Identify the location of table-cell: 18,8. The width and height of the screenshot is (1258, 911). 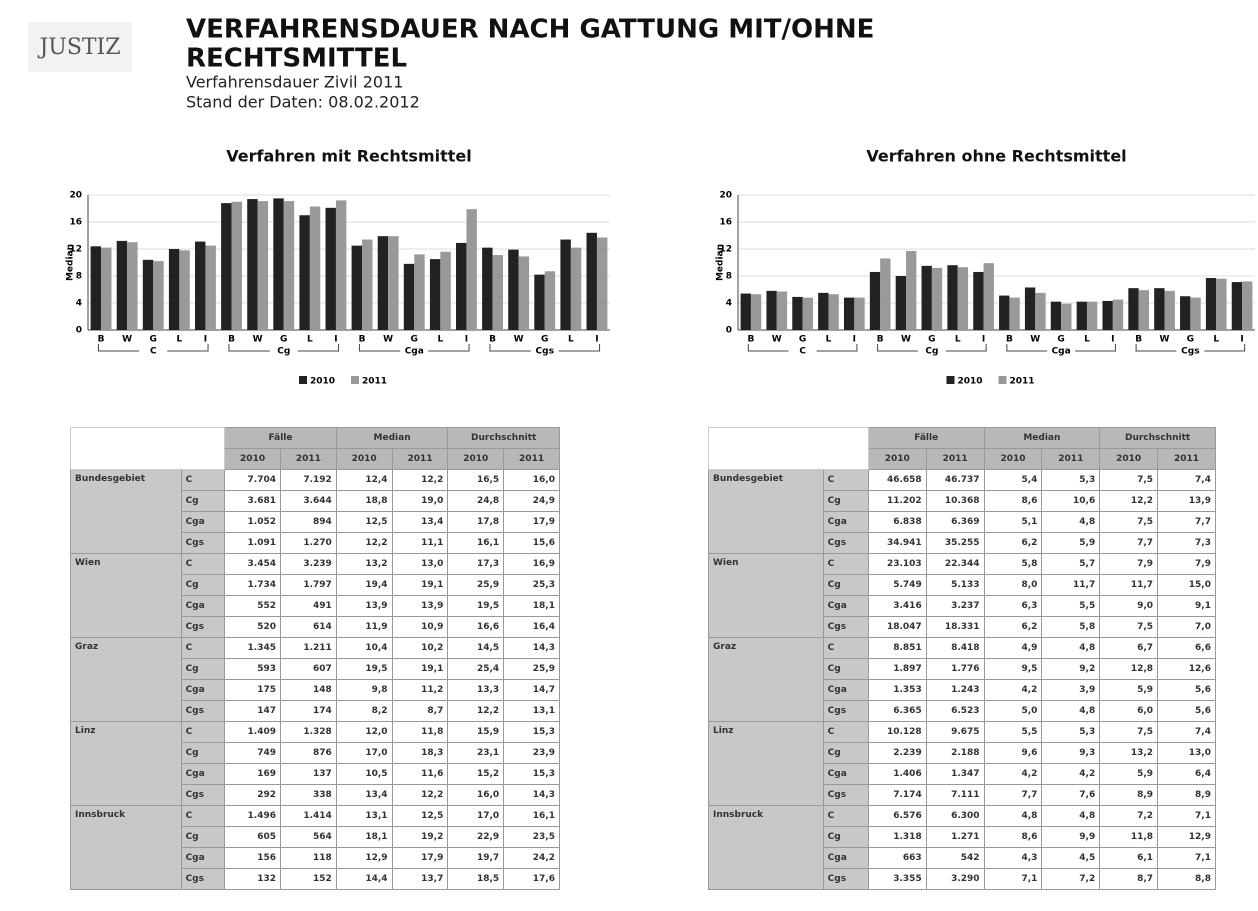
(364, 501).